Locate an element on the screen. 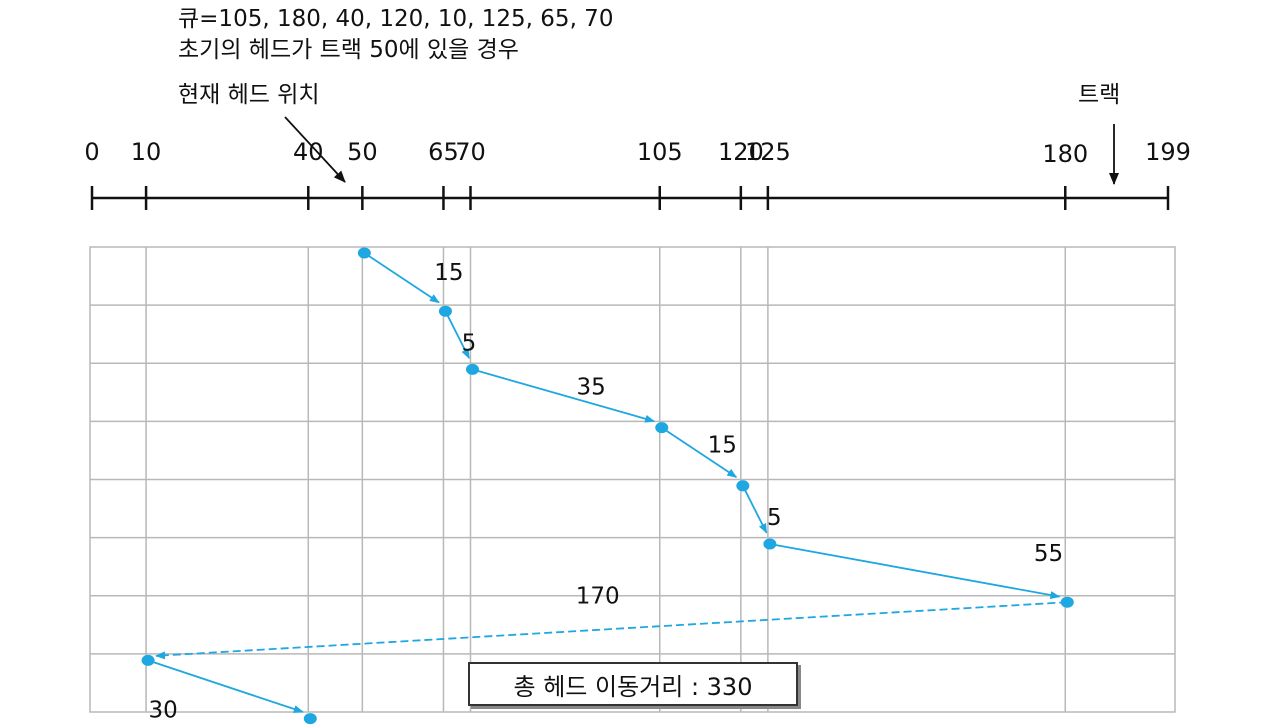  segment-distance-label: 55 is located at coordinates (1048, 554).